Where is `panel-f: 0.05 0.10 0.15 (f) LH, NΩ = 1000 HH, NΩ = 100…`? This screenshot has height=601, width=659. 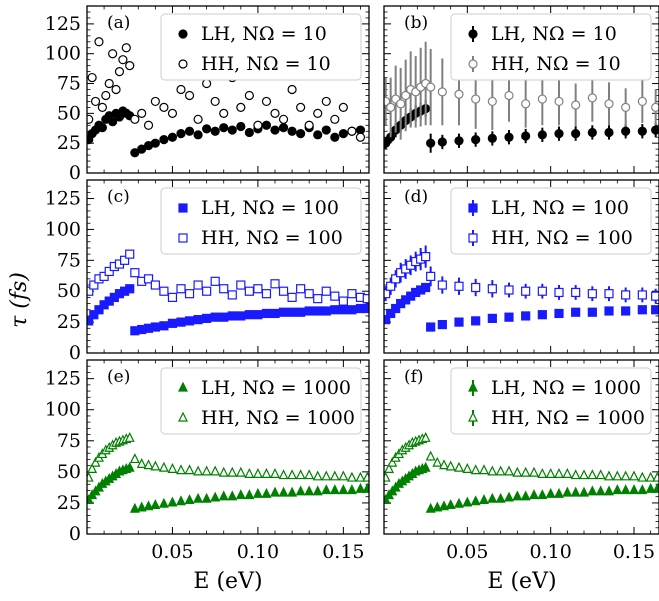
panel-f: 0.05 0.10 0.15 (f) LH, NΩ = 1000 HH, NΩ = 100… is located at coordinates (521, 461).